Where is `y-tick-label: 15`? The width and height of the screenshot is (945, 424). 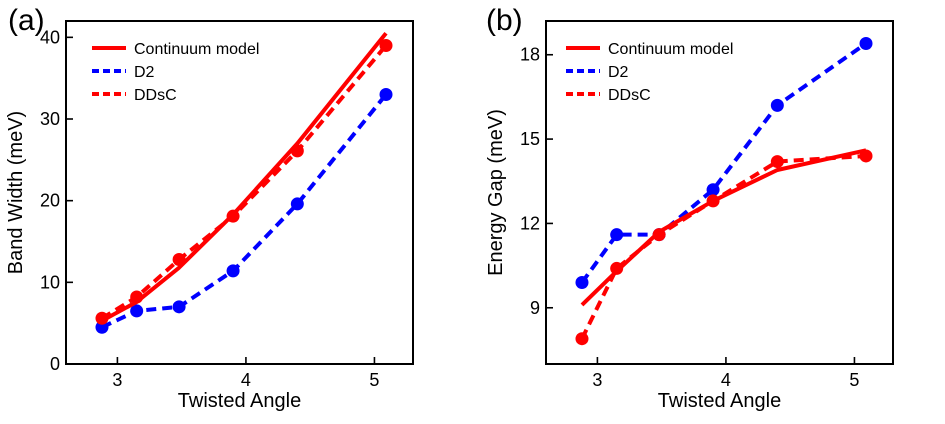 y-tick-label: 15 is located at coordinates (530, 139).